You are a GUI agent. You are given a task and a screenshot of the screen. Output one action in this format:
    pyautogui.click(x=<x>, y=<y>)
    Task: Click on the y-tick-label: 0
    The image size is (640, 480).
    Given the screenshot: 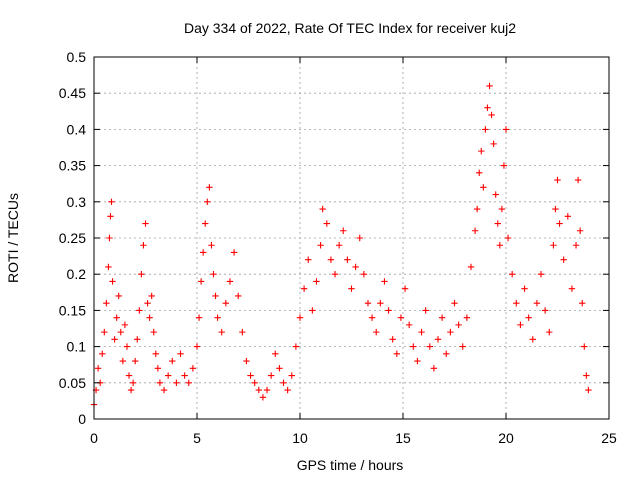 What is the action you would take?
    pyautogui.click(x=82, y=419)
    